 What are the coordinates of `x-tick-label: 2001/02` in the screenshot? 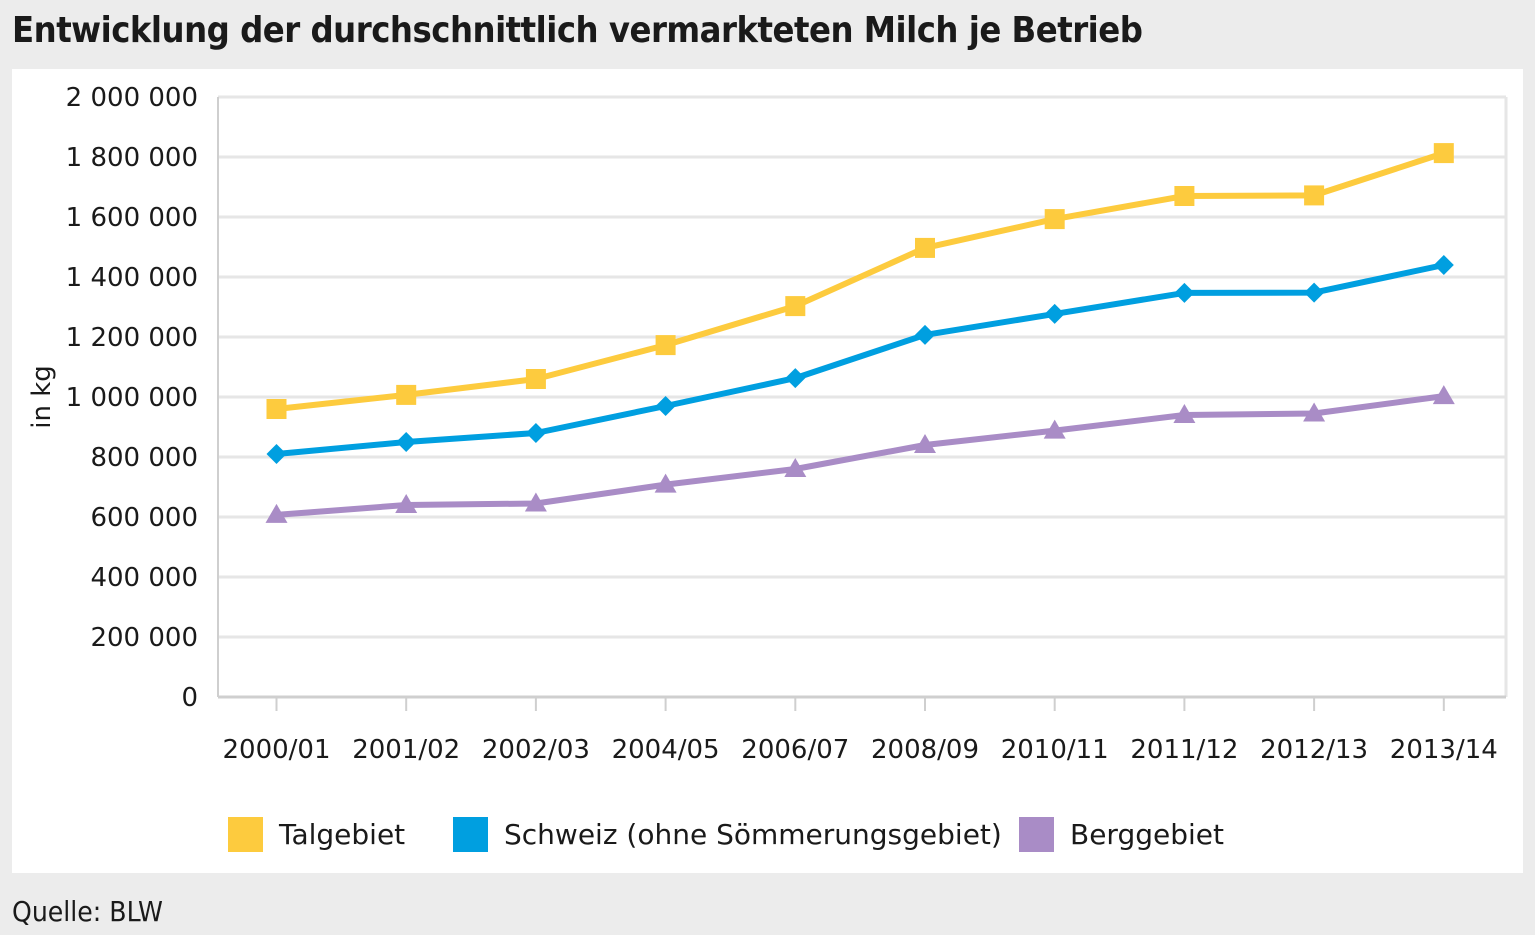 It's located at (406, 750).